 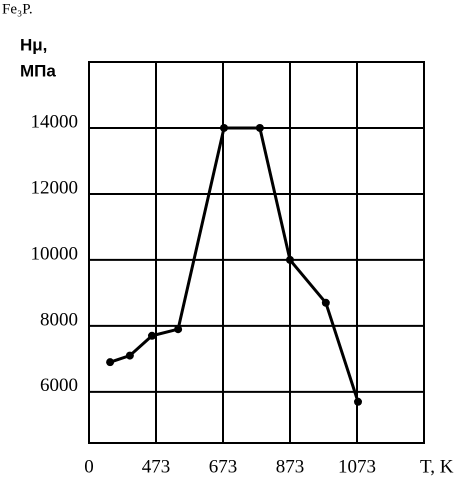 I want to click on y-tick-label: 12000, so click(x=55, y=187).